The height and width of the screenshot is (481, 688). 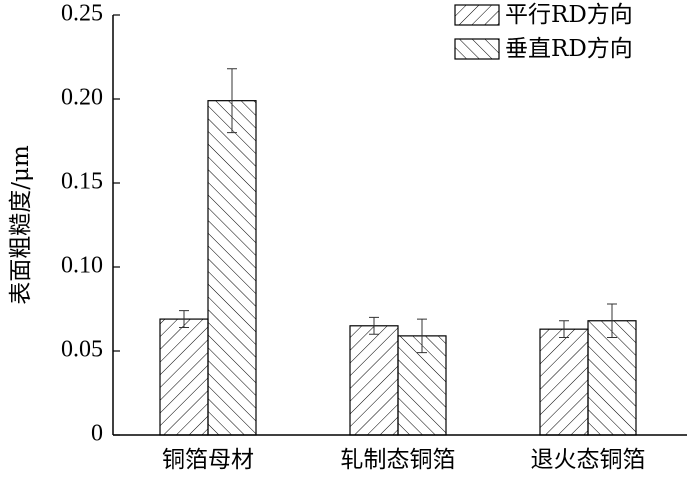 What do you see at coordinates (82, 350) in the screenshot?
I see `y-tick-label: 0.05` at bounding box center [82, 350].